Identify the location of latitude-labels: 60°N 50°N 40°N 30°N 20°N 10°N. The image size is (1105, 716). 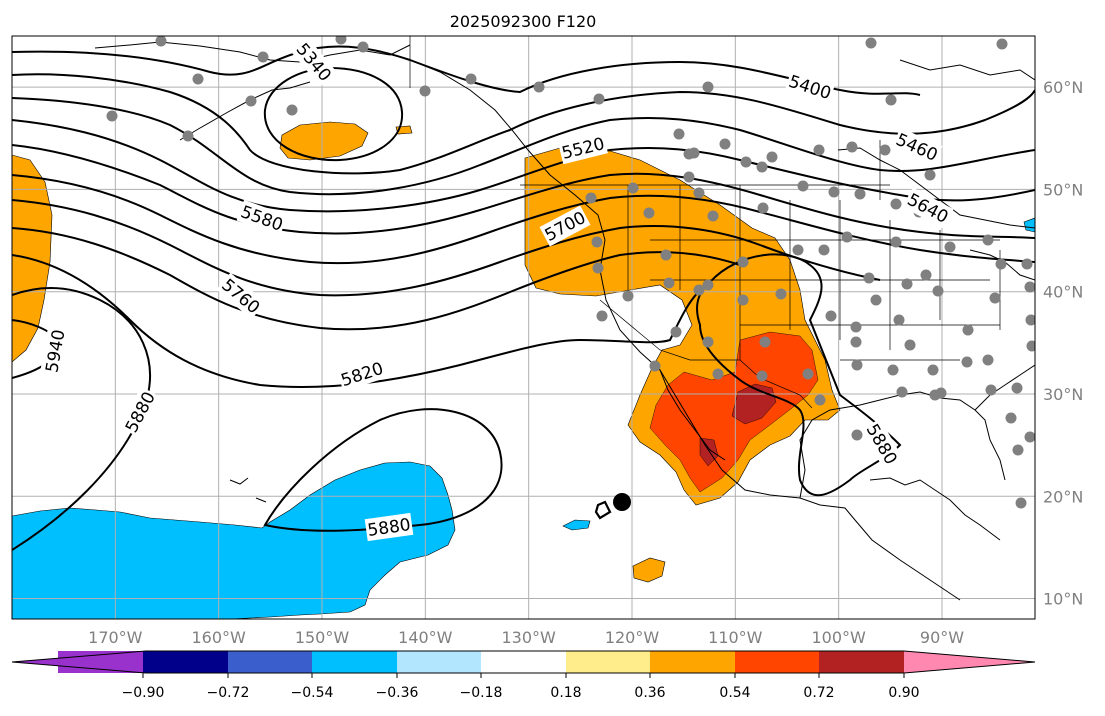
(1063, 343).